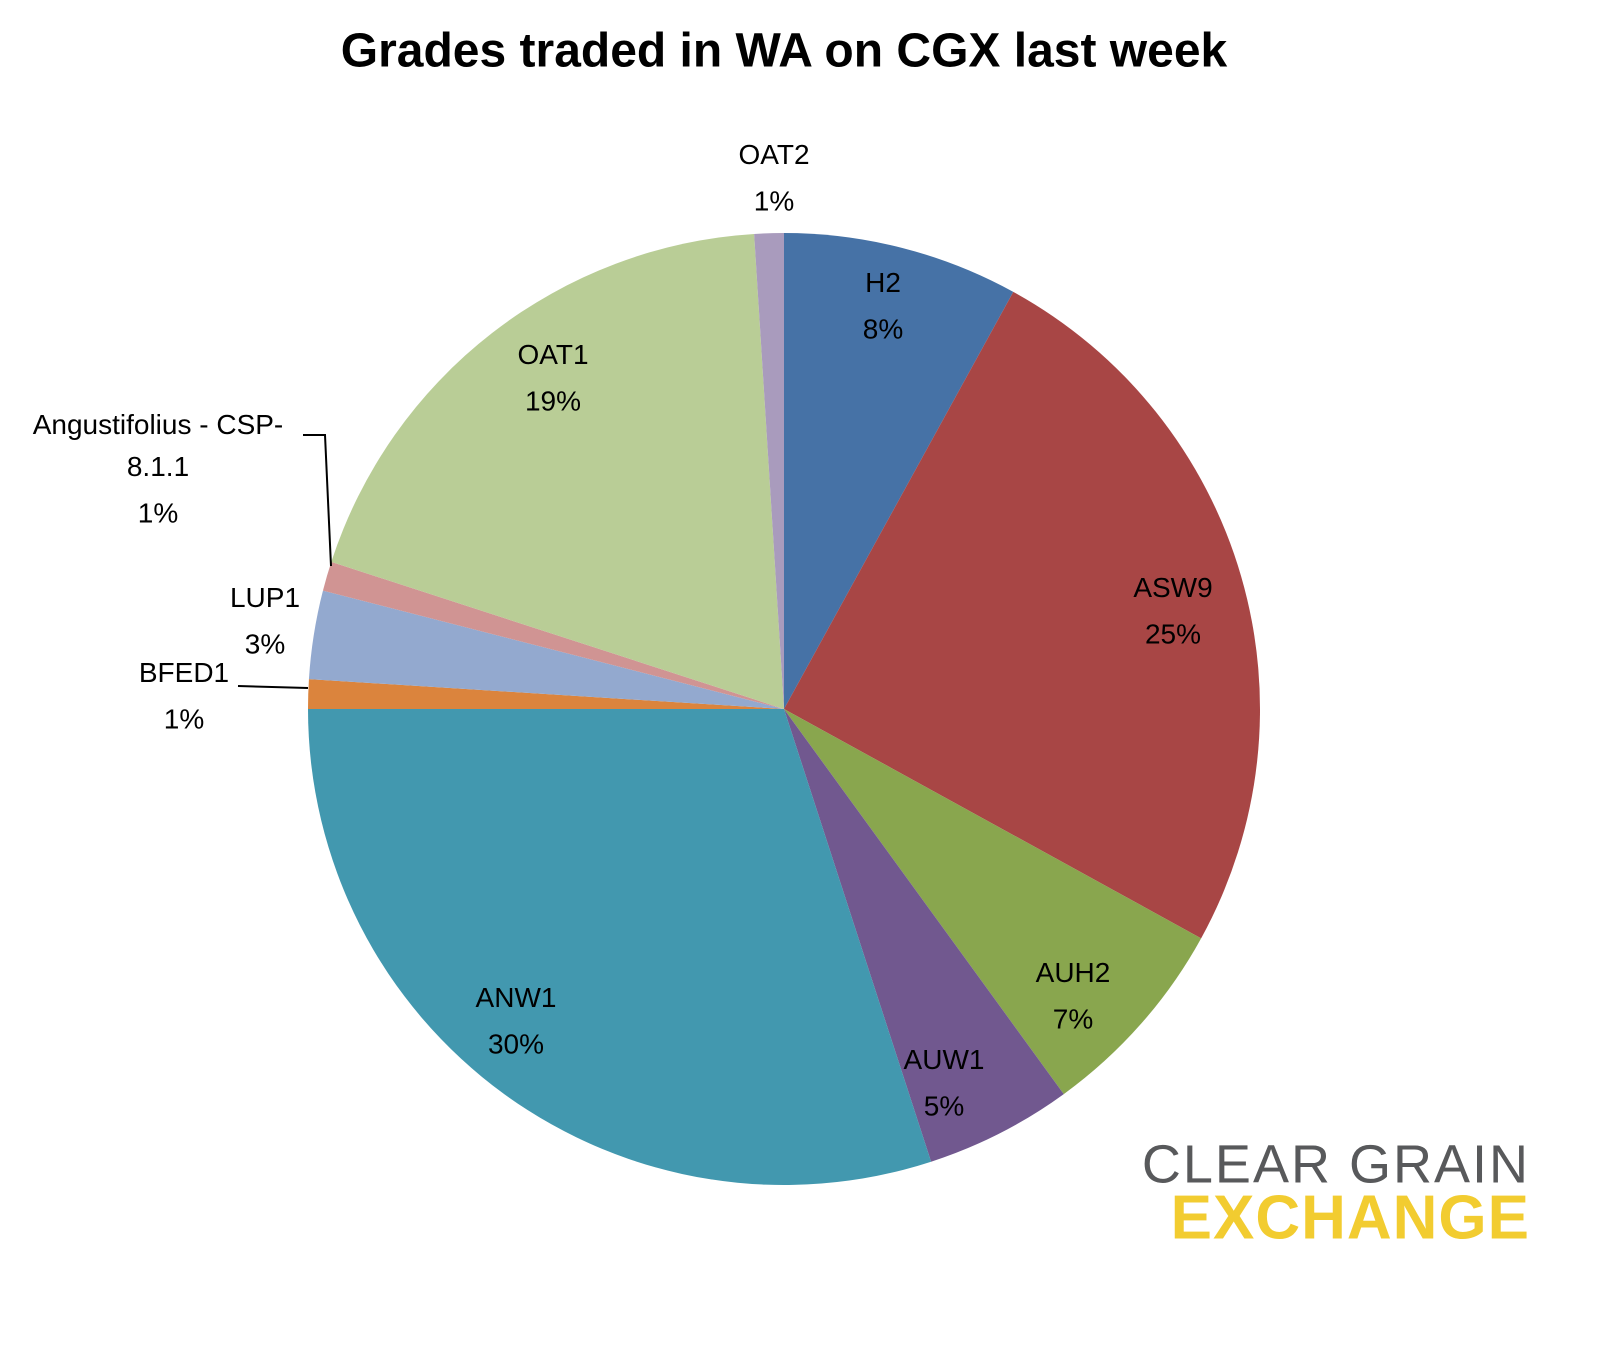 The width and height of the screenshot is (1609, 1351). What do you see at coordinates (158, 445) in the screenshot?
I see `category-label: Angustifolius - CSP-8.1.1` at bounding box center [158, 445].